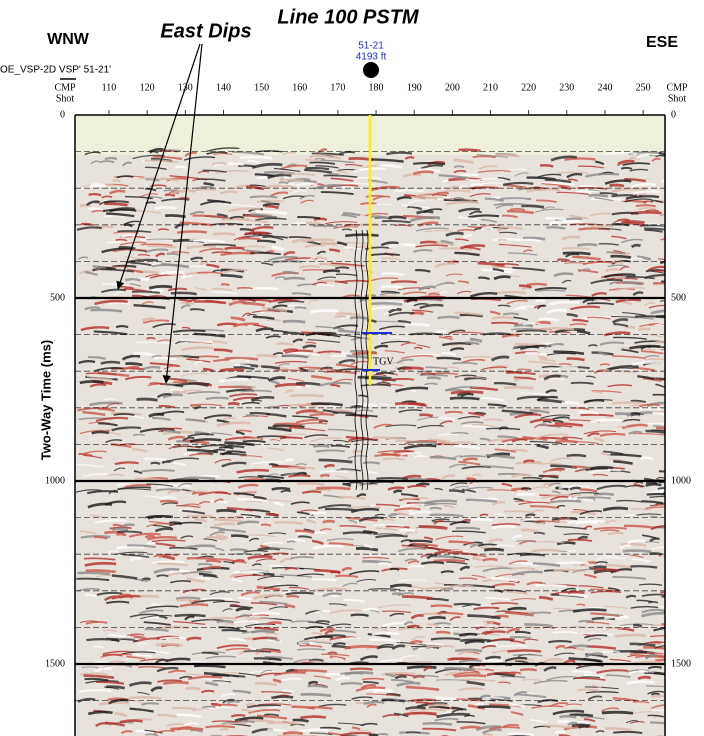 This screenshot has height=736, width=704. I want to click on well-name: 51-21, so click(371, 46).